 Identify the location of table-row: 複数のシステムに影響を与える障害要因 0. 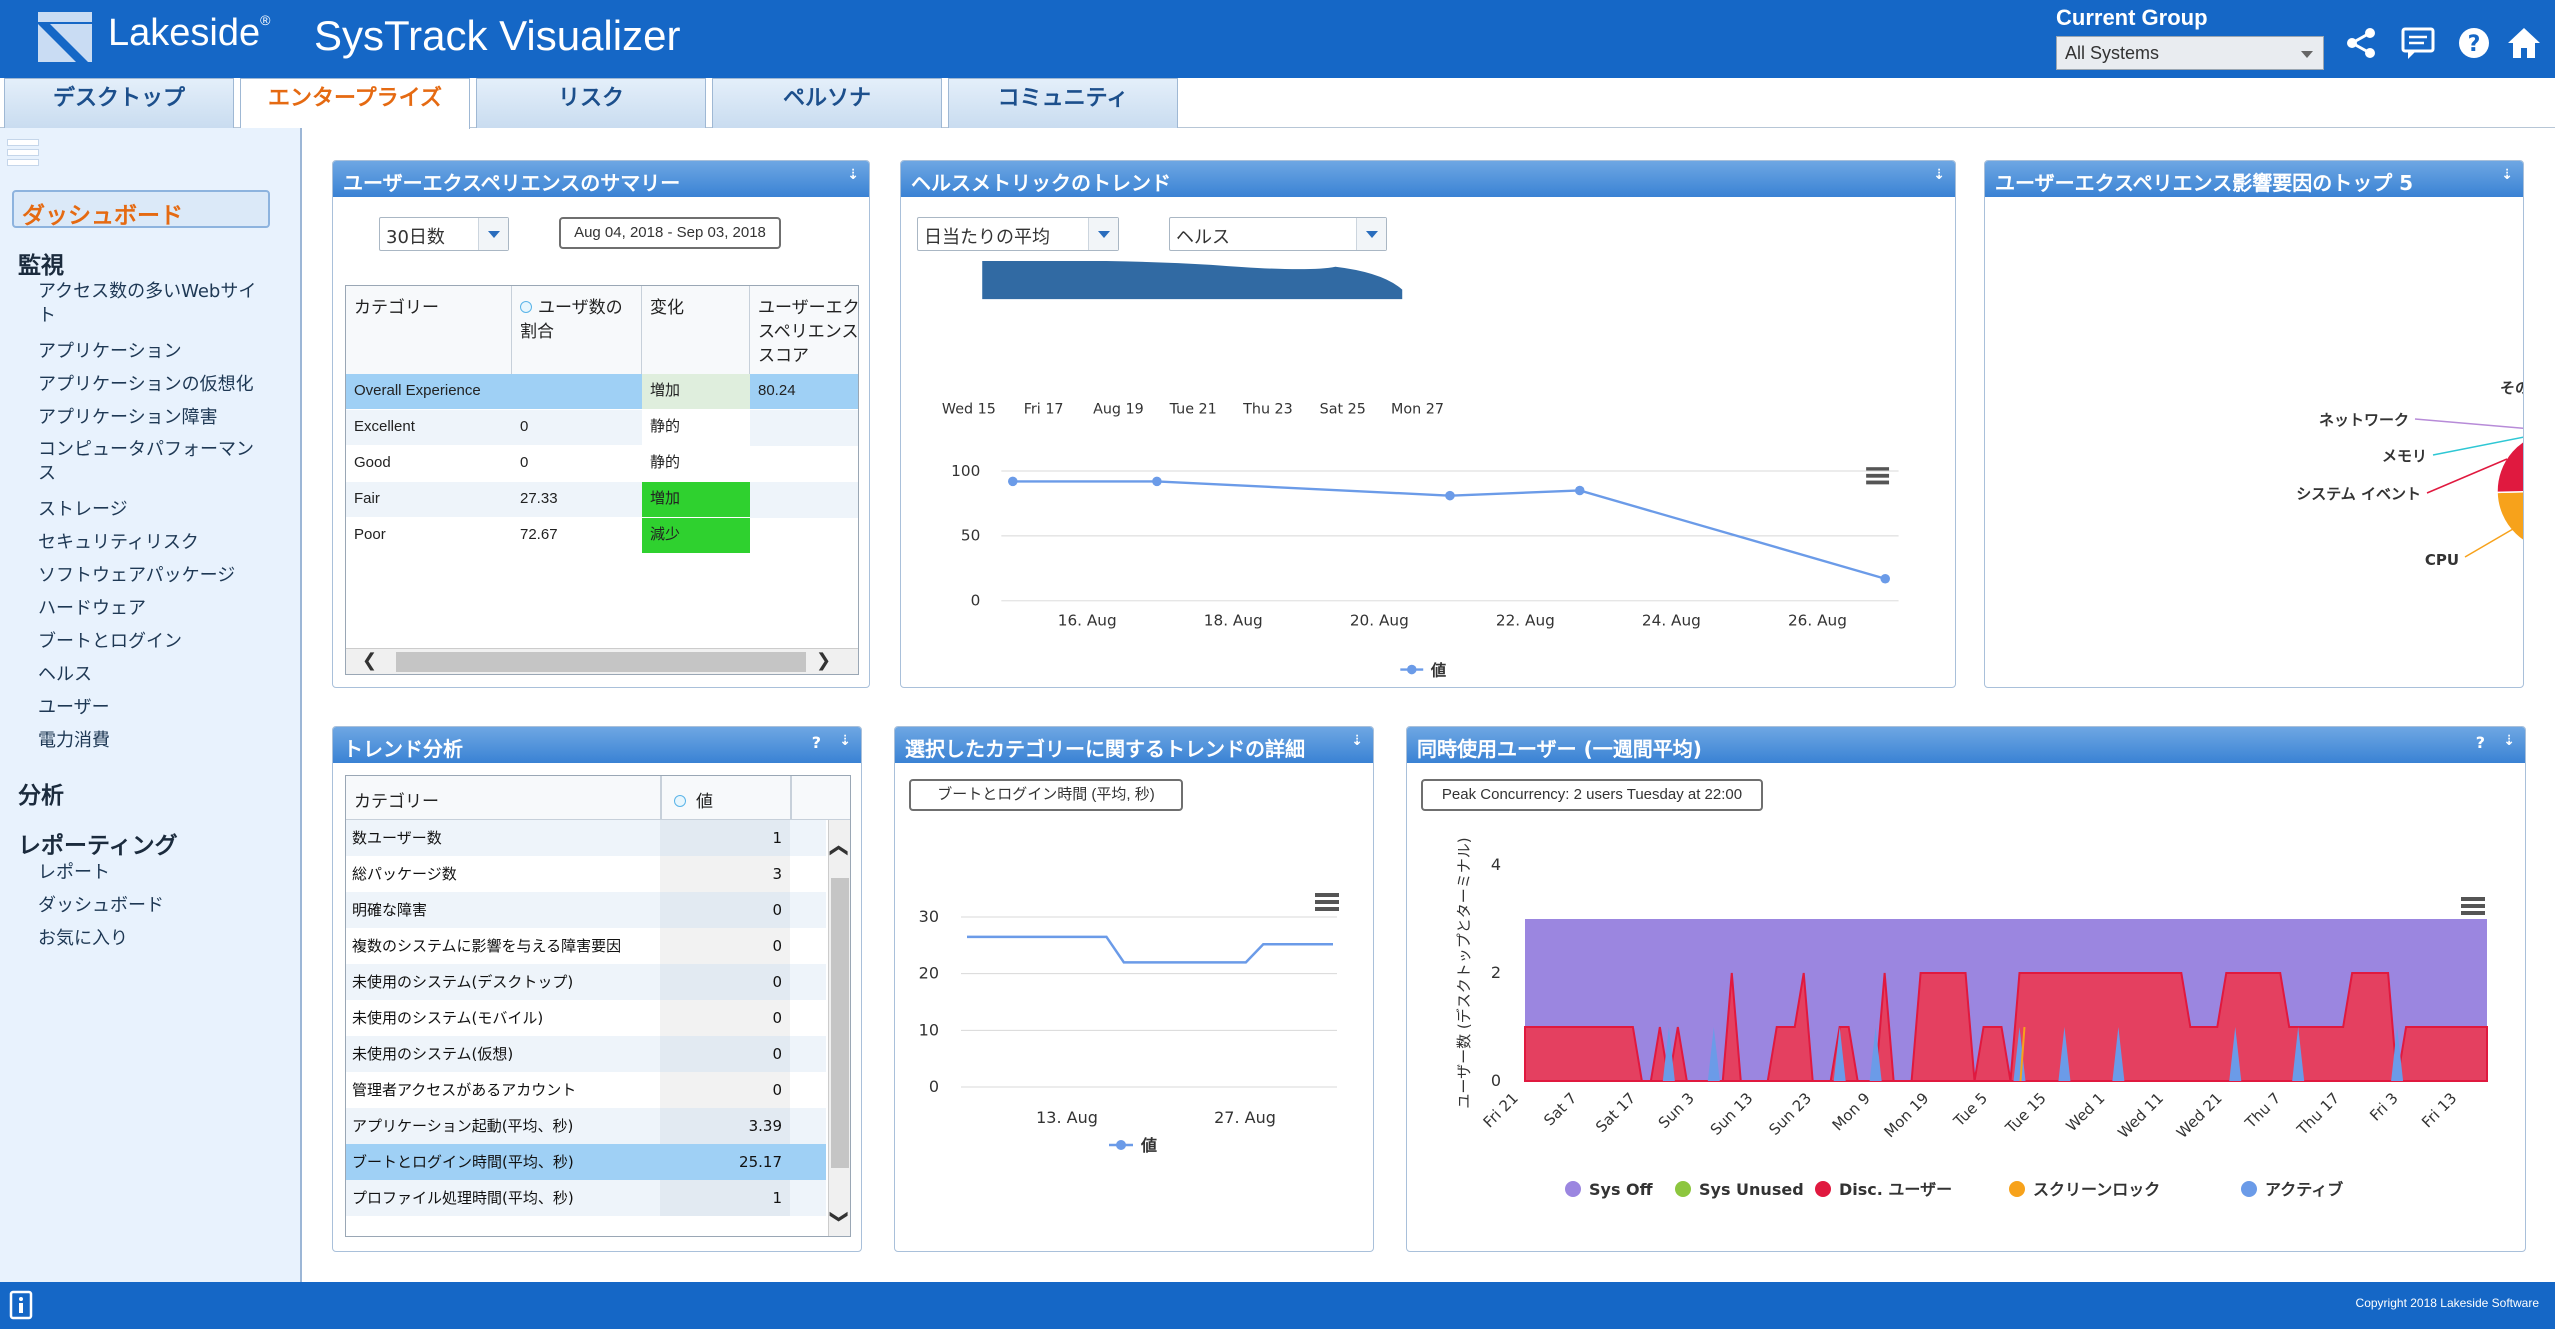
(586, 946).